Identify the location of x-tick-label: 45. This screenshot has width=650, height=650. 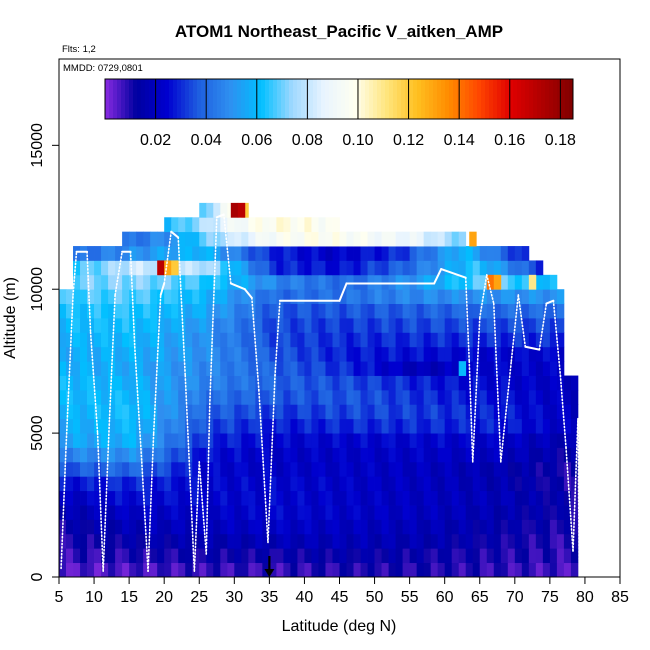
(340, 597).